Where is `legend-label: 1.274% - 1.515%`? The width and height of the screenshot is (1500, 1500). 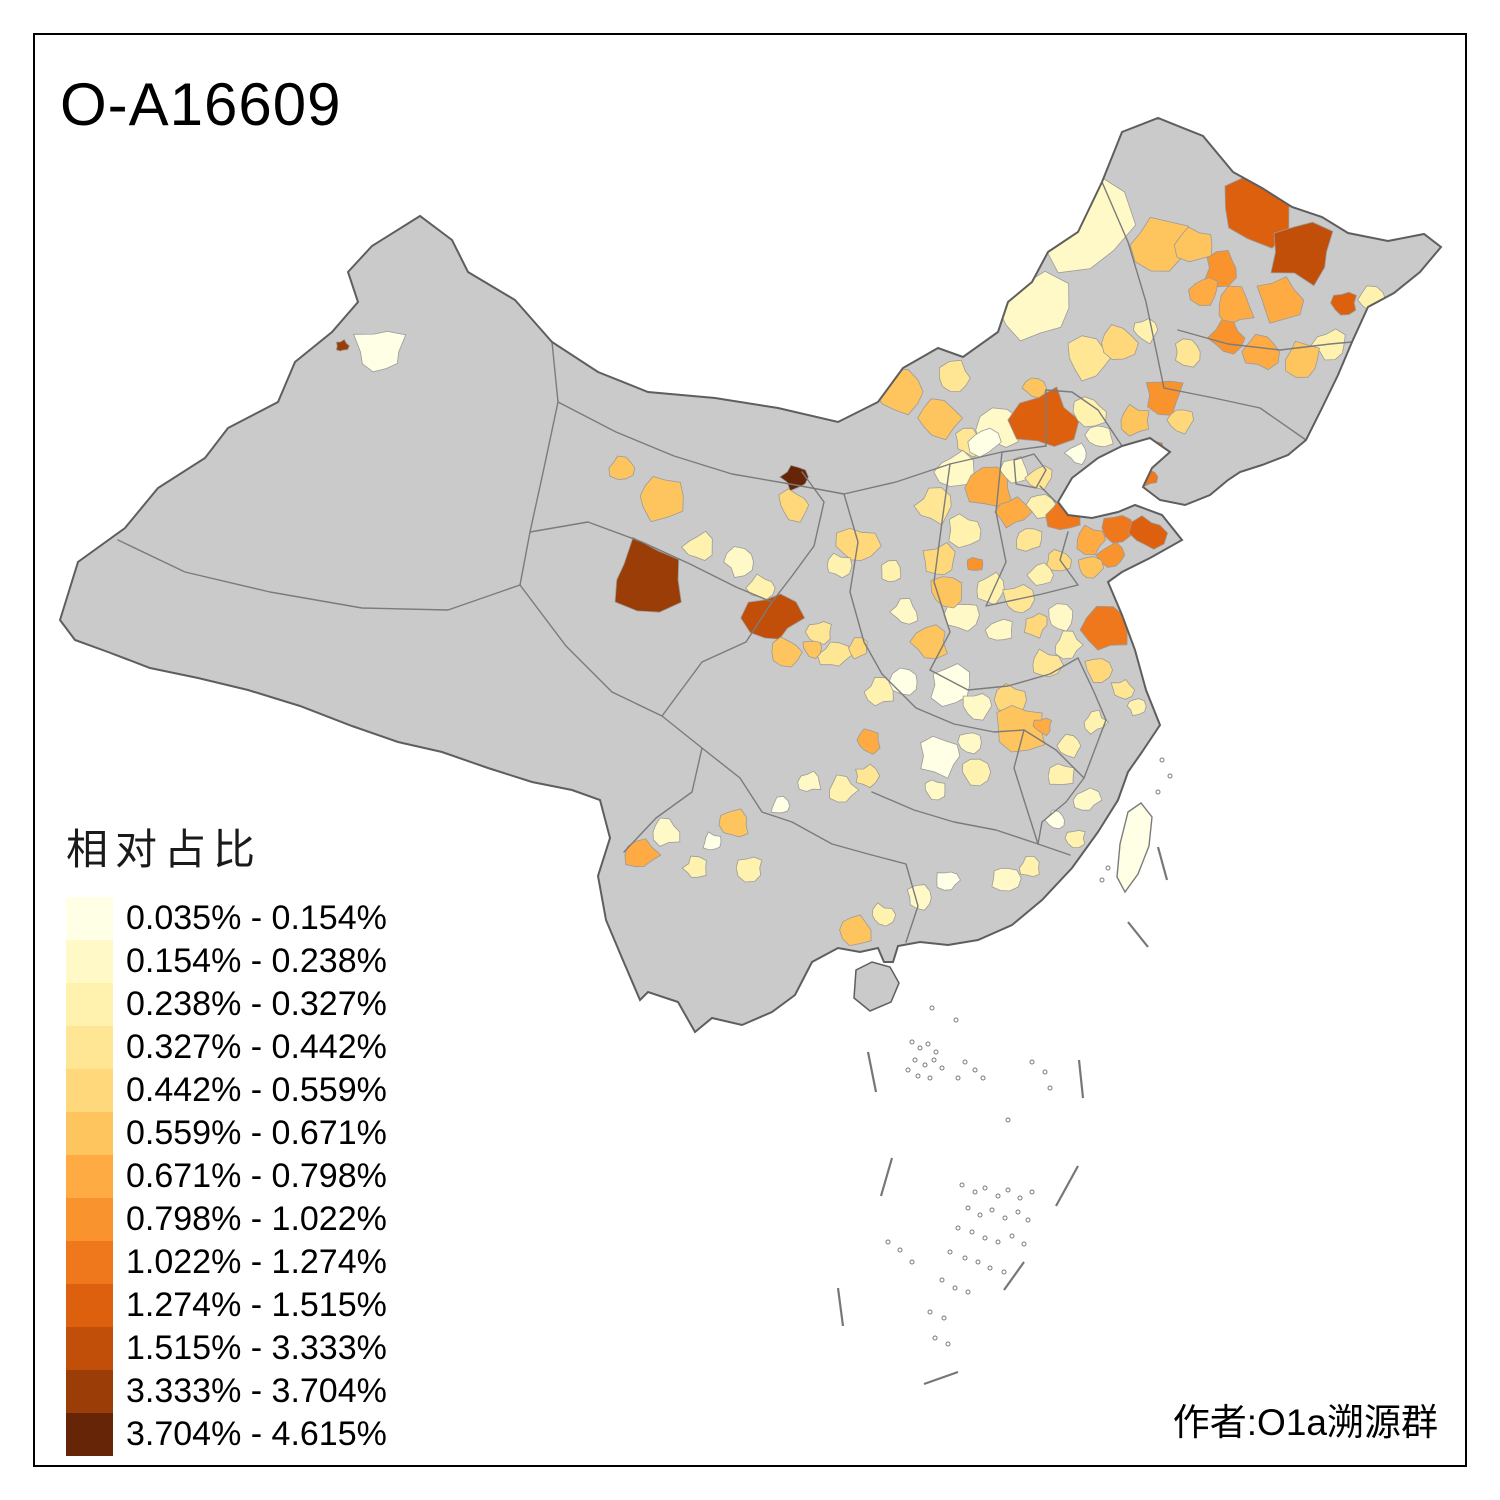
legend-label: 1.274% - 1.515% is located at coordinates (256, 1305).